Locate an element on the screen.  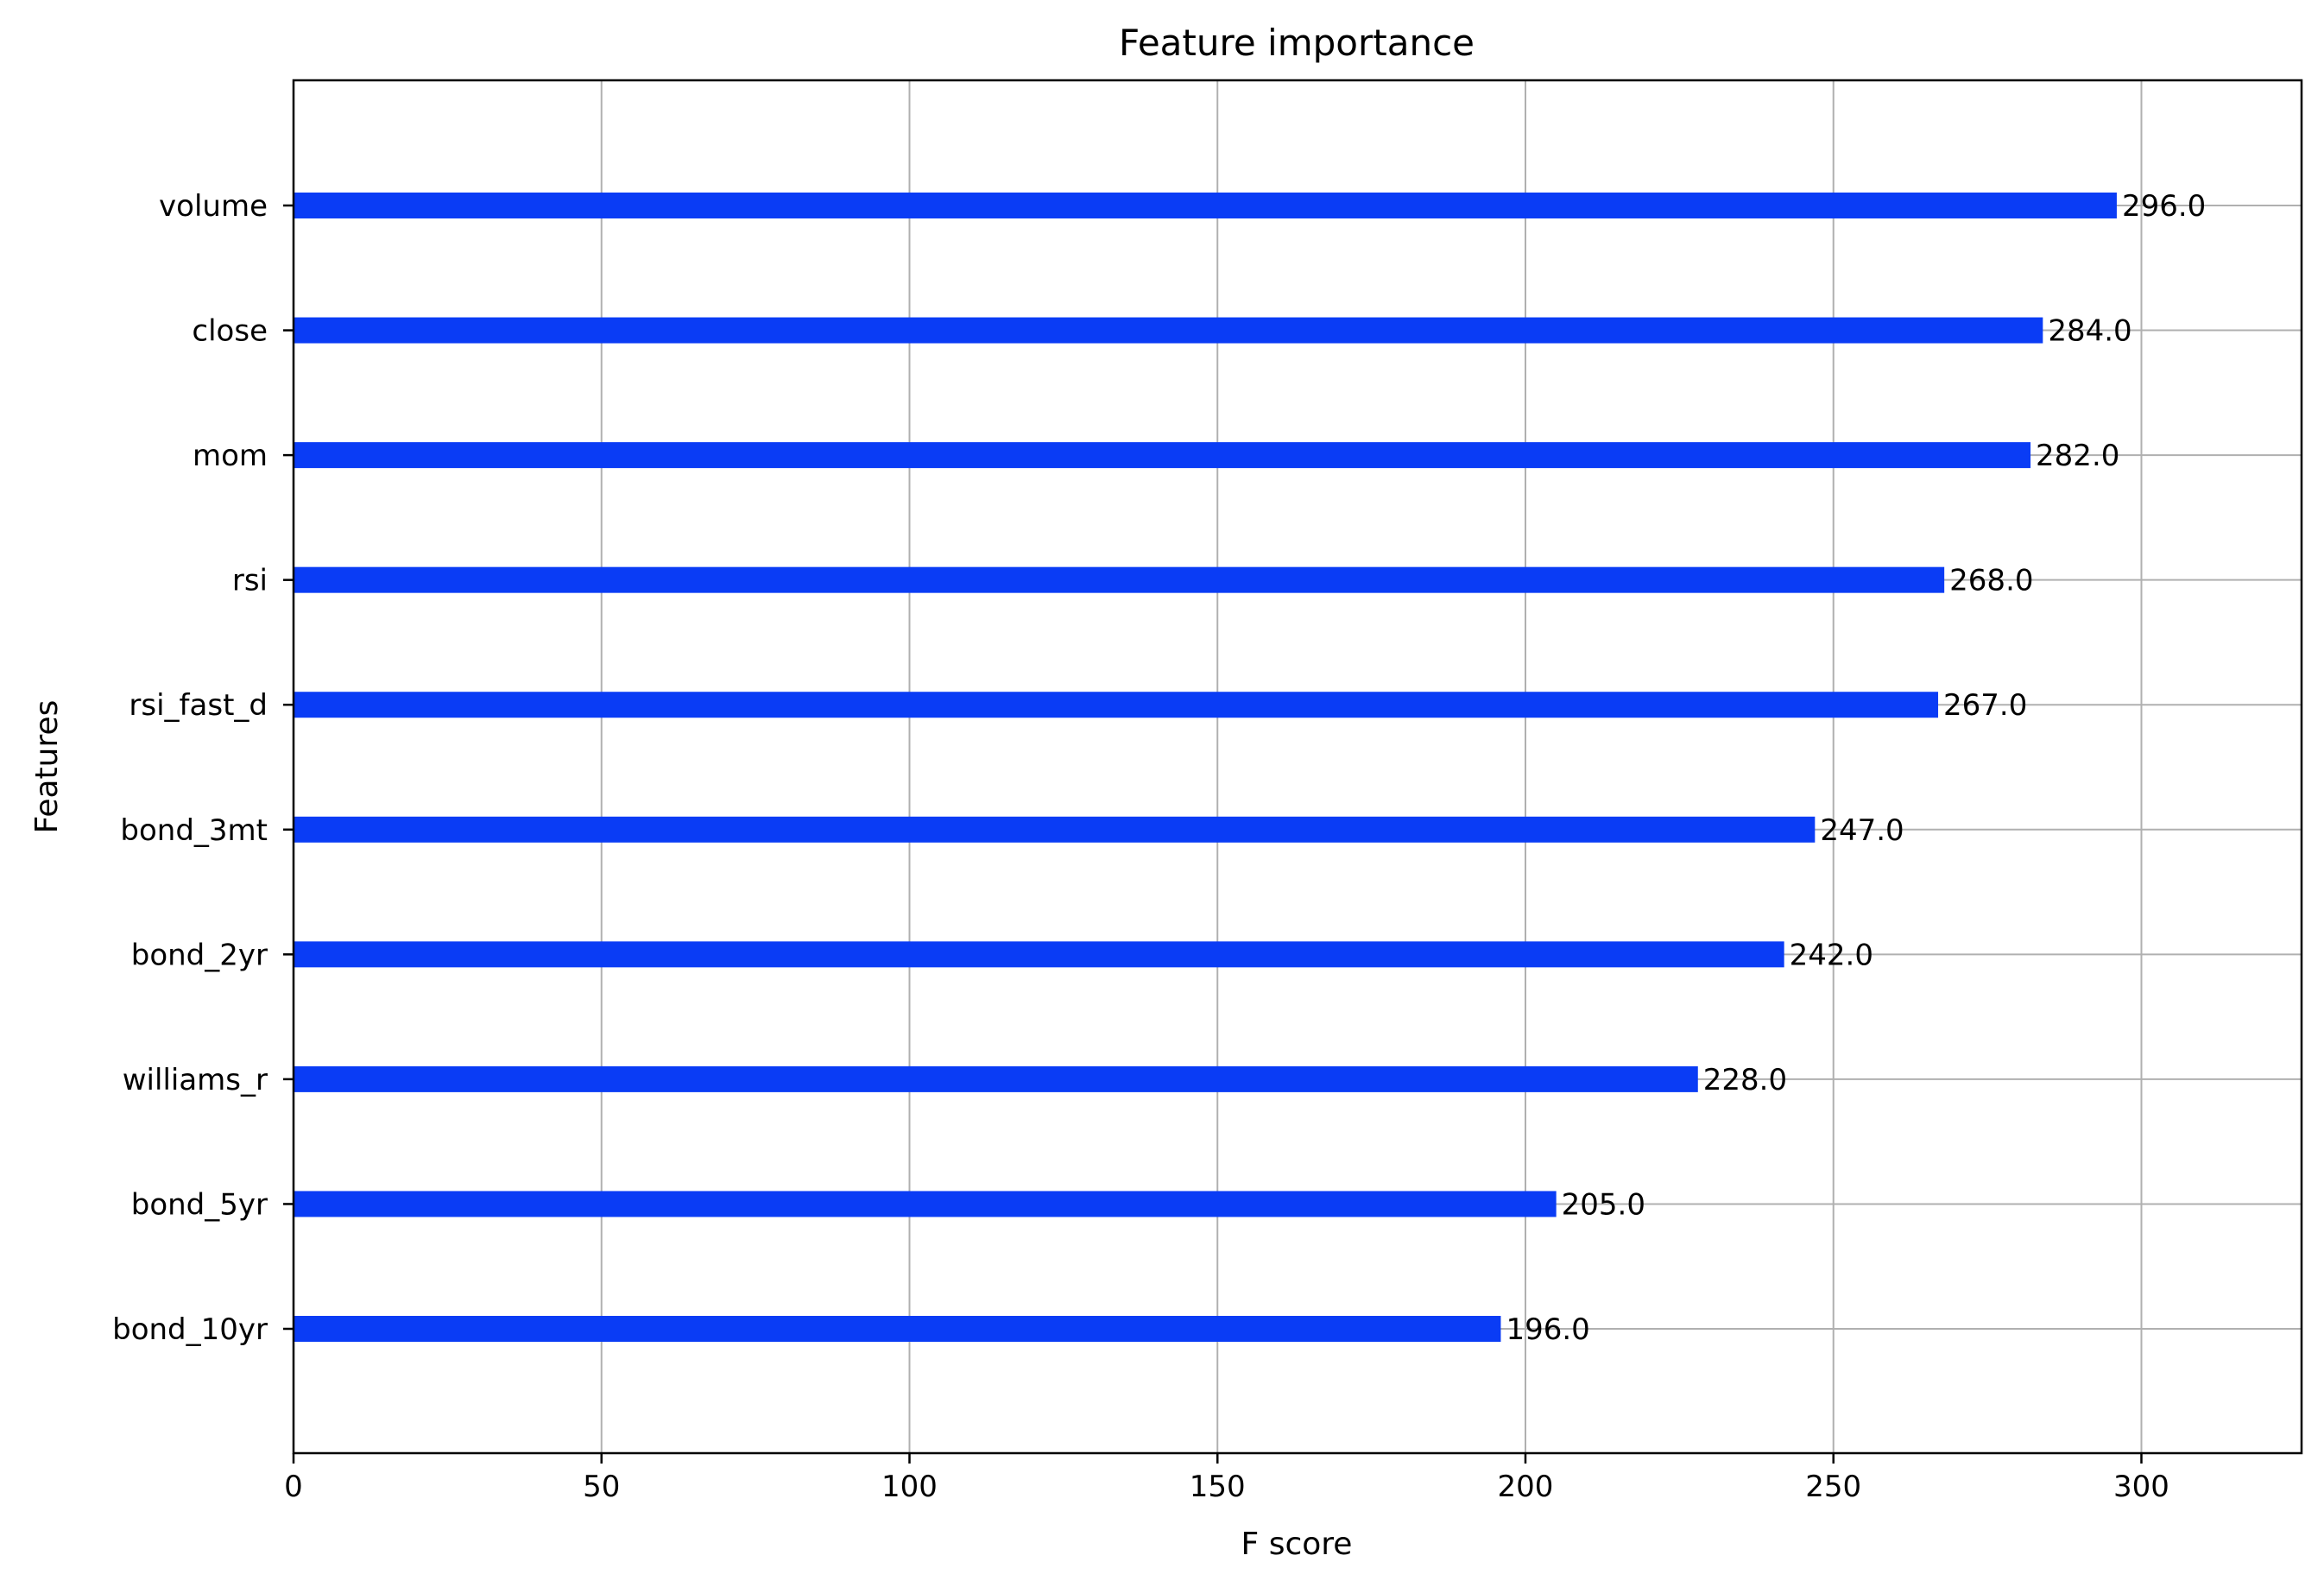
x-axis-ticks: 0 50 100 150 200 250 300 is located at coordinates (1227, 1479).